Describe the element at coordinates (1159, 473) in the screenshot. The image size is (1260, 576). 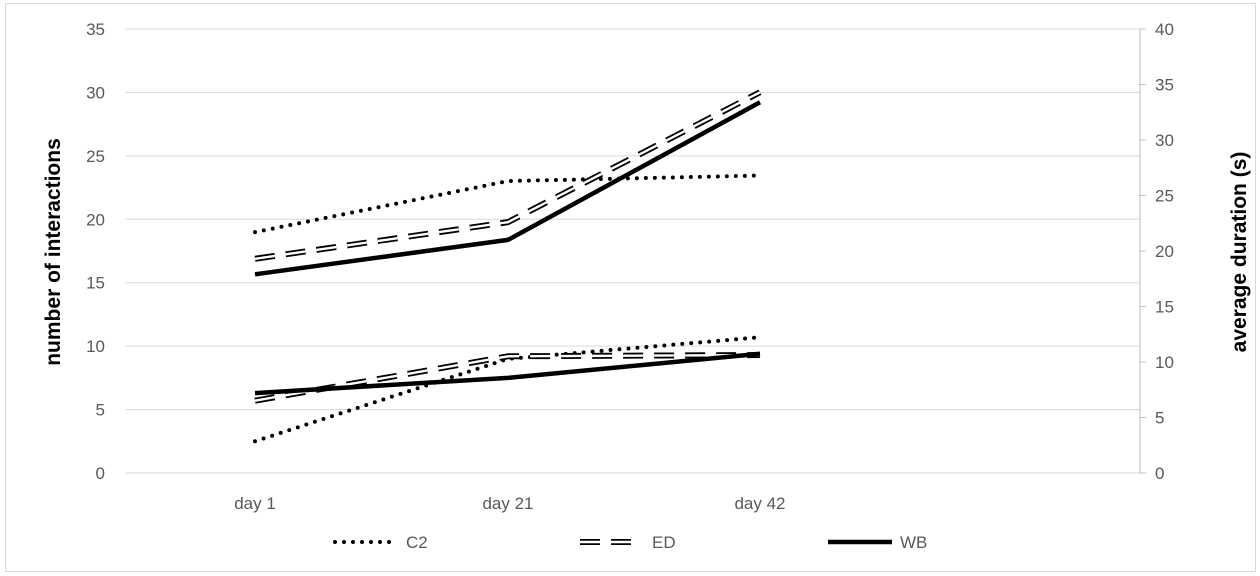
I see `y-right-tick-label: 0` at that location.